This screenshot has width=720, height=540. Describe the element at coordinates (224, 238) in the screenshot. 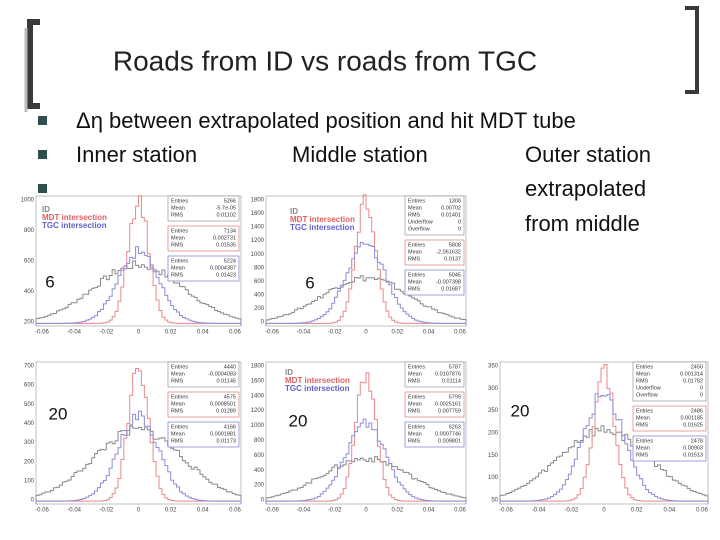

I see `stats-value: 0.002731` at that location.